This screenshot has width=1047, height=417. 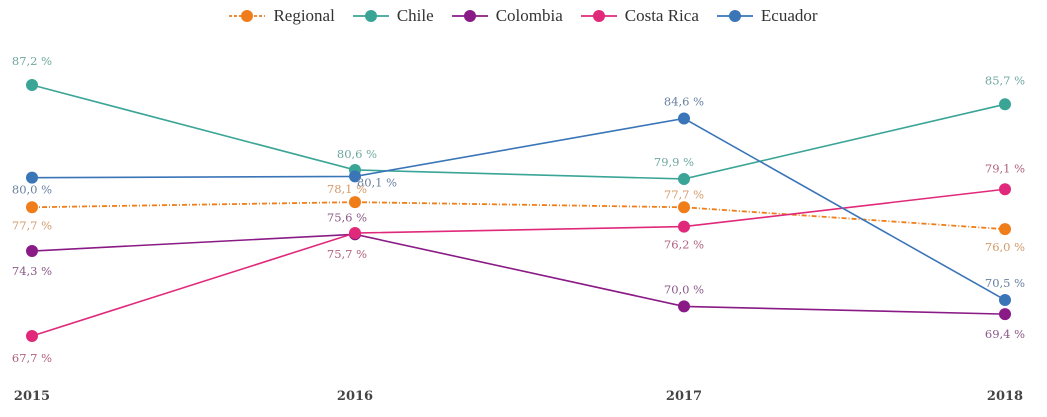 What do you see at coordinates (684, 306) in the screenshot?
I see `point-colombia-2017` at bounding box center [684, 306].